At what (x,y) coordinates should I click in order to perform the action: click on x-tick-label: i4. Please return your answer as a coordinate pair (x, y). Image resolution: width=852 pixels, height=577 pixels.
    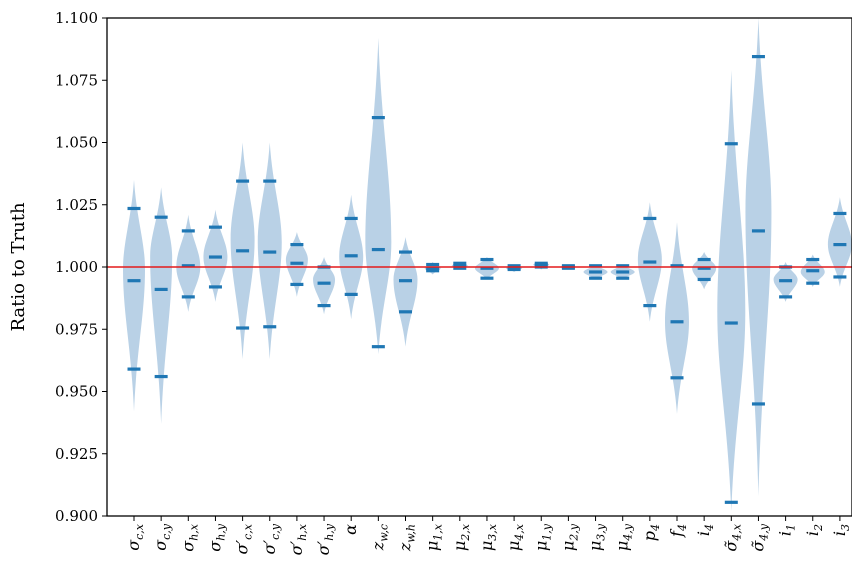
    Looking at the image, I should click on (705, 530).